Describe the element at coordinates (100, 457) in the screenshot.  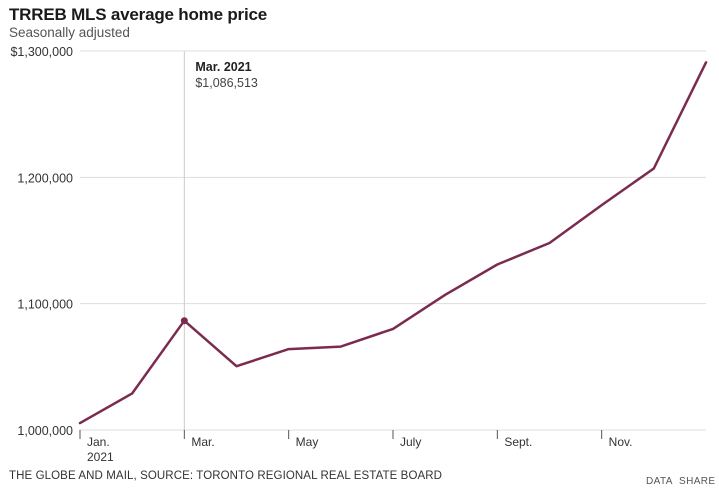
I see `x-tick-sublabel: 2021` at that location.